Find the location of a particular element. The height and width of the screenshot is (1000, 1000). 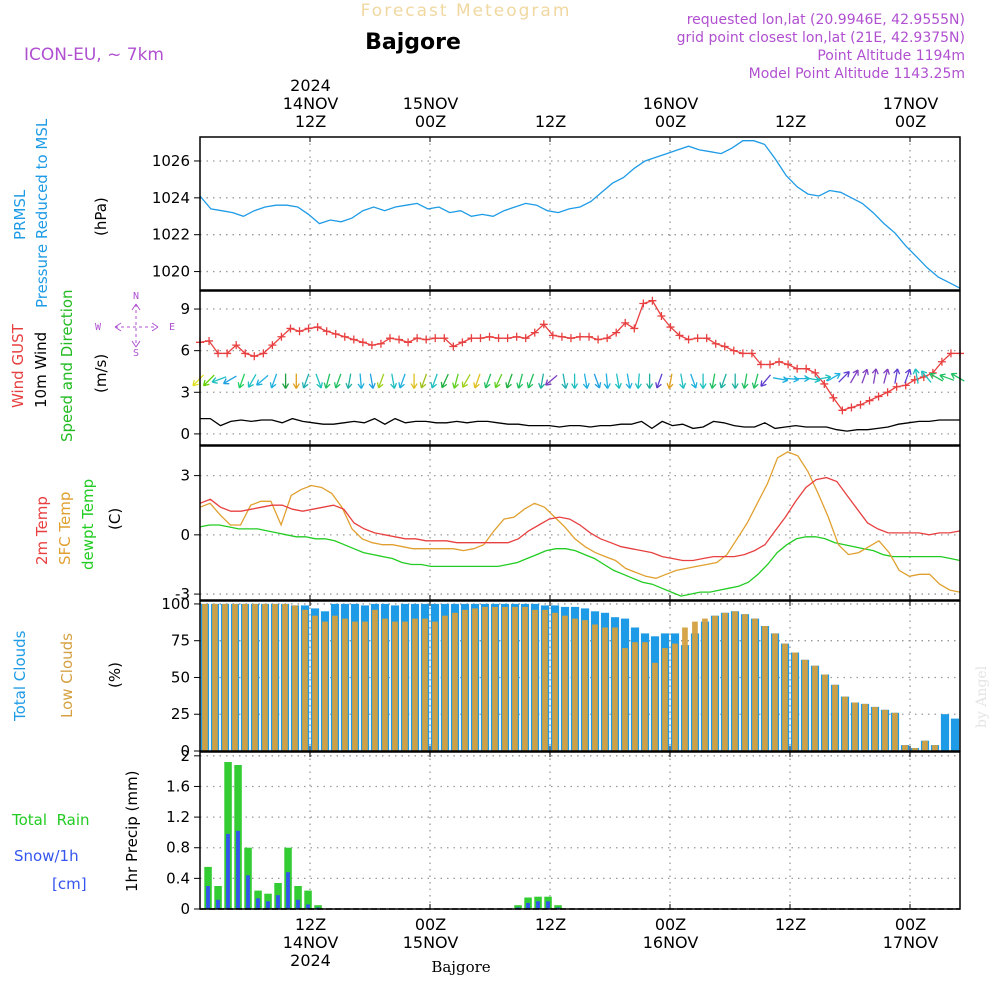

pressure-frame is located at coordinates (580, 213).